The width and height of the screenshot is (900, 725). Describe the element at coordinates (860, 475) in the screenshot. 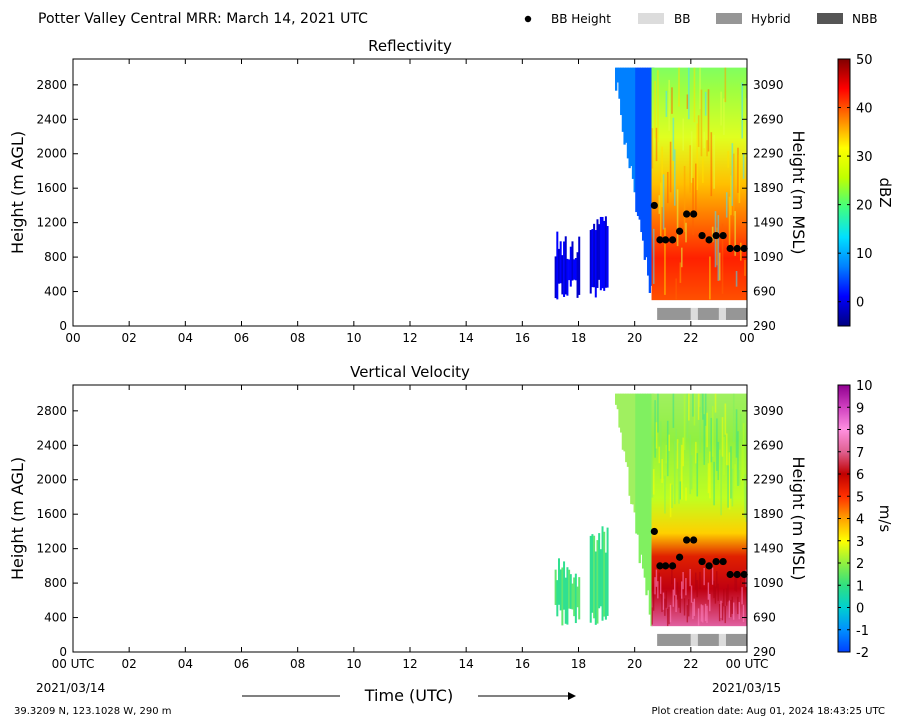

I see `colorbar-tick-label: 6` at that location.